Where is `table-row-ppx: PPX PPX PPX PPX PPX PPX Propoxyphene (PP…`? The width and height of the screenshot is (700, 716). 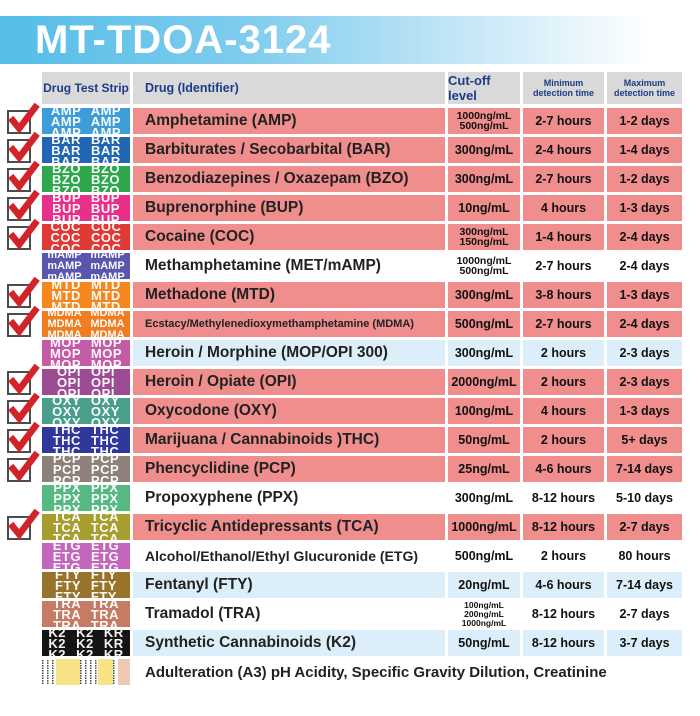
table-row-ppx: PPX PPX PPX PPX PPX PPX Propoxyphene (PP… is located at coordinates (350, 498).